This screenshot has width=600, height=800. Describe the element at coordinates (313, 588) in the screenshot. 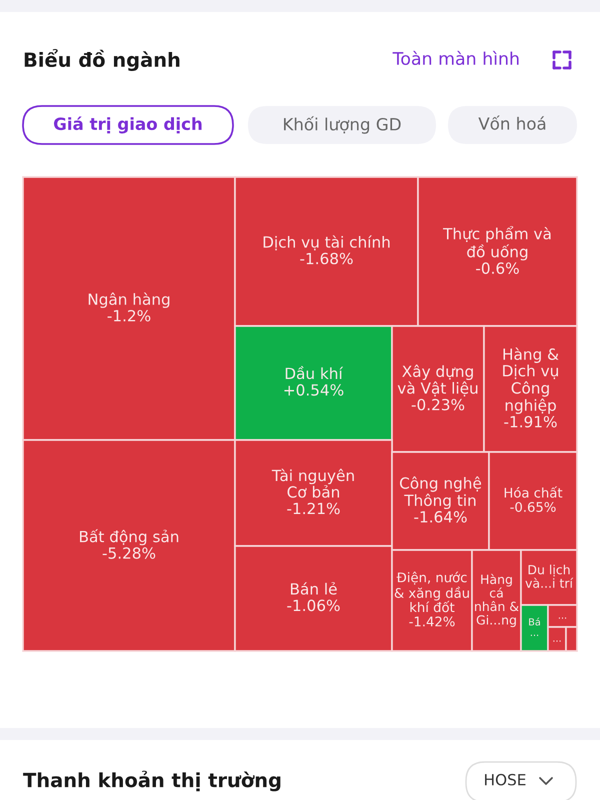

I see `category-label: Bán lẻ` at that location.